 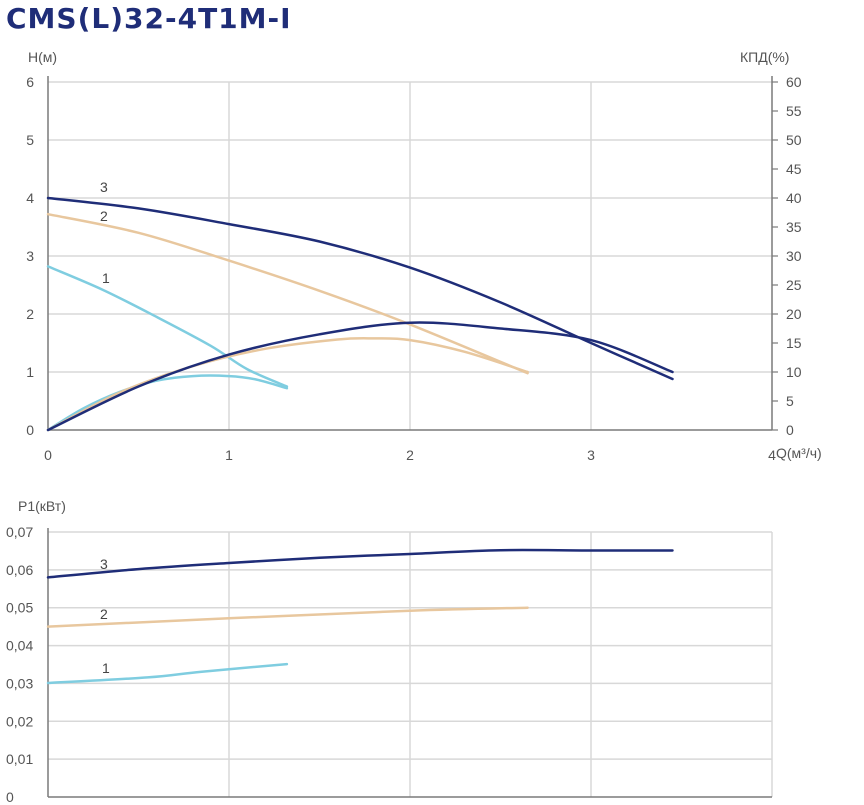 What do you see at coordinates (104, 564) in the screenshot?
I see `p1-curve-label-3: 3` at bounding box center [104, 564].